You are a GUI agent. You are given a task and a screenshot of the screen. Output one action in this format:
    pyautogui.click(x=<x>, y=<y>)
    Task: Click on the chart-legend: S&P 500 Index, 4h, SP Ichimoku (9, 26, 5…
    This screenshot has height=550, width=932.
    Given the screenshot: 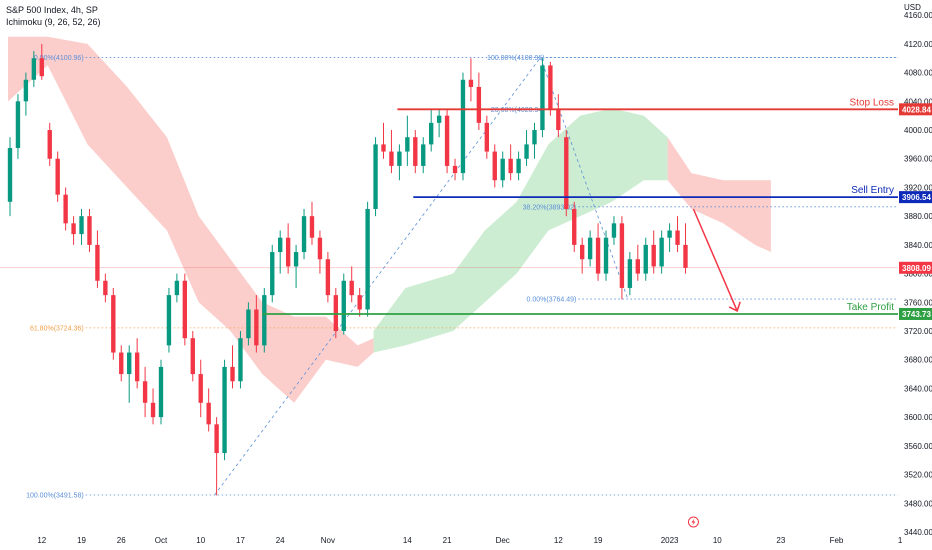 What is the action you would take?
    pyautogui.click(x=53, y=16)
    